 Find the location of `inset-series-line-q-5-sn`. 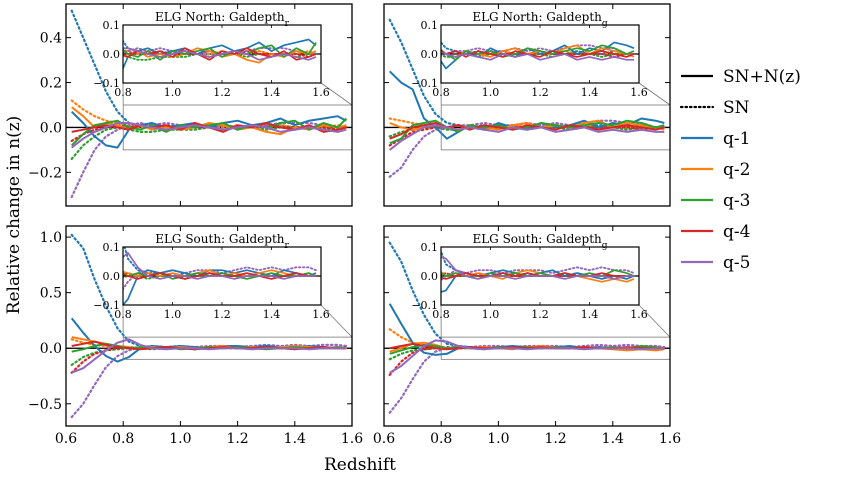

inset-series-line-q-5-sn is located at coordinates (538, 274).